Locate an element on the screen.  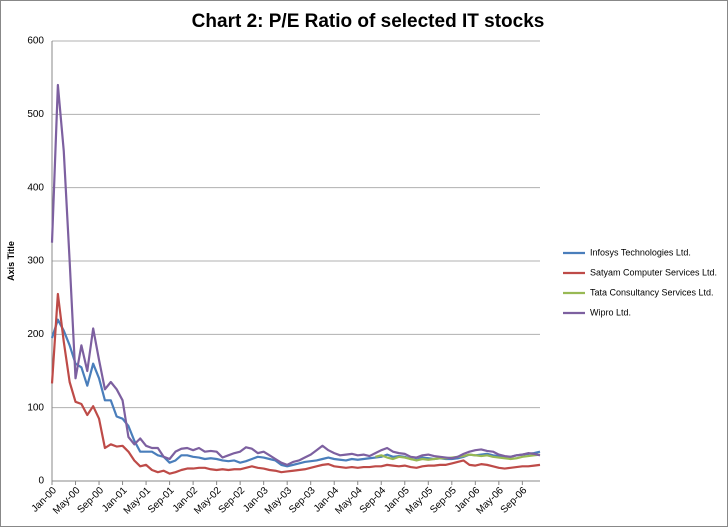
legend-label: Infosys Technologies Ltd. is located at coordinates (640, 252).